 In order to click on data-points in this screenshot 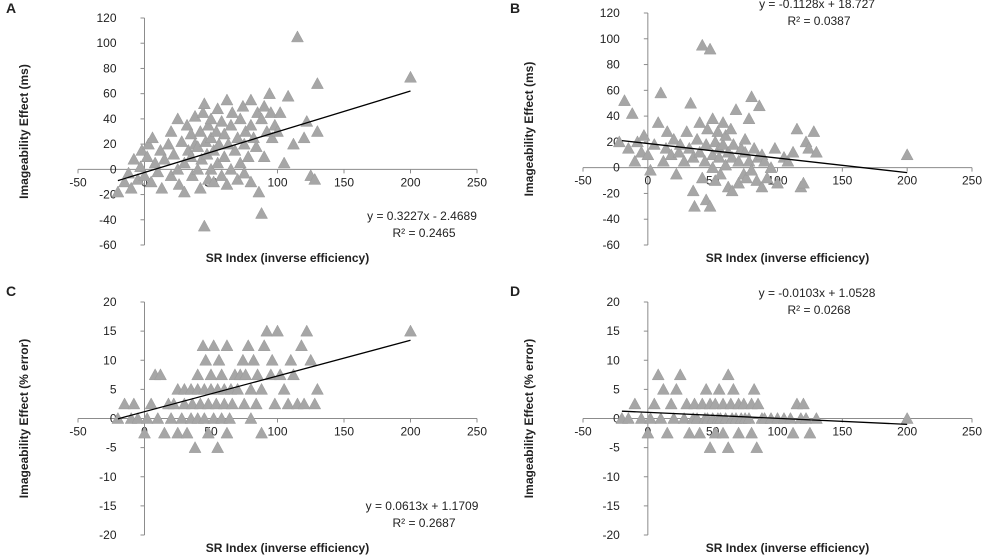, I will do `click(264, 131)`.